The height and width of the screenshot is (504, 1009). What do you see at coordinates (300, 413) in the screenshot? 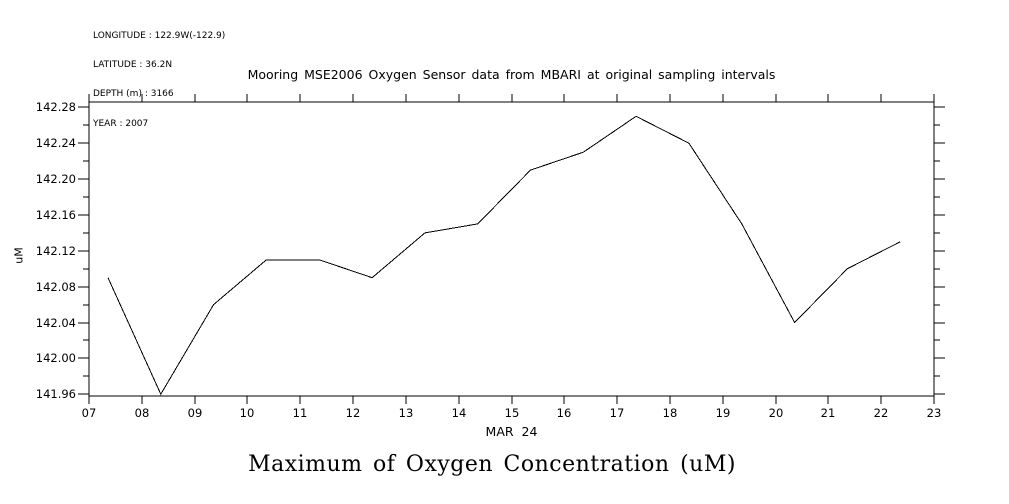
I see `x-tick-label: 11` at bounding box center [300, 413].